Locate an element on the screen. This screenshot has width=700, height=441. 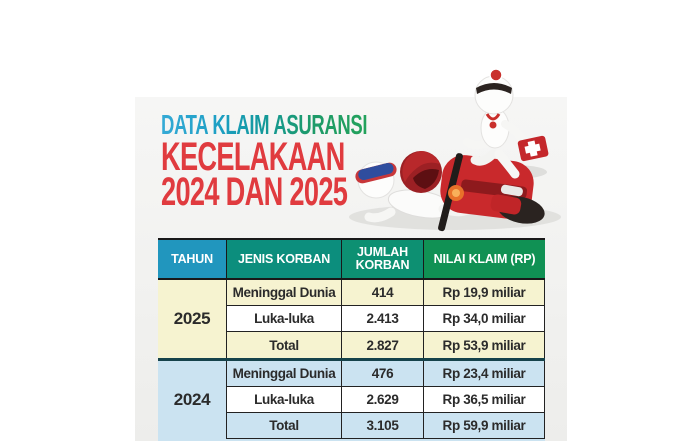
title-line-3: 2024 DAN 2025 is located at coordinates (254, 192).